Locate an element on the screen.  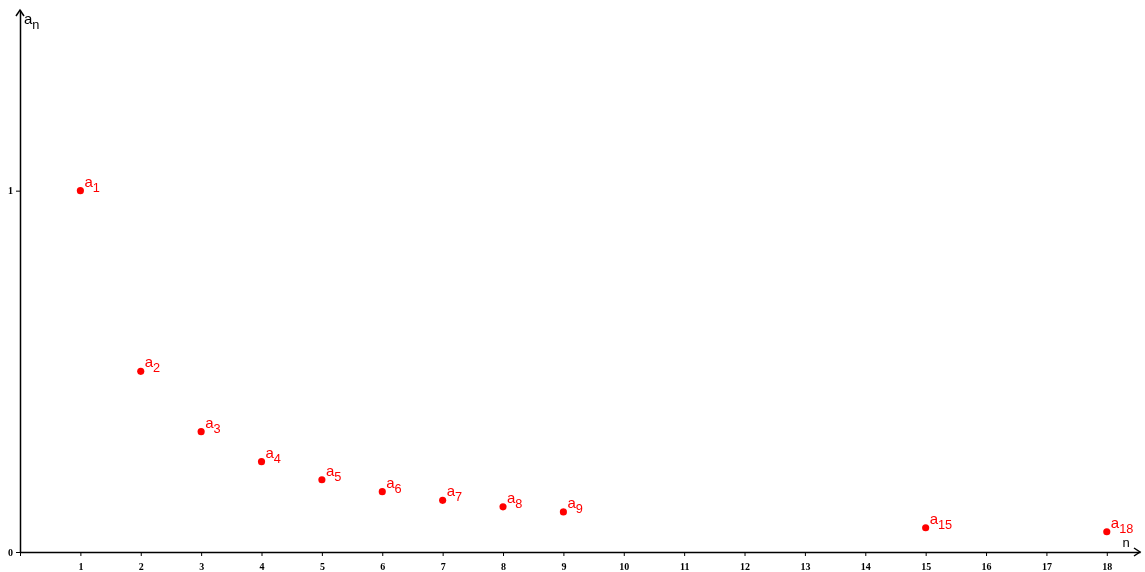
annotation: a$_{15}$ is located at coordinates (941, 520).